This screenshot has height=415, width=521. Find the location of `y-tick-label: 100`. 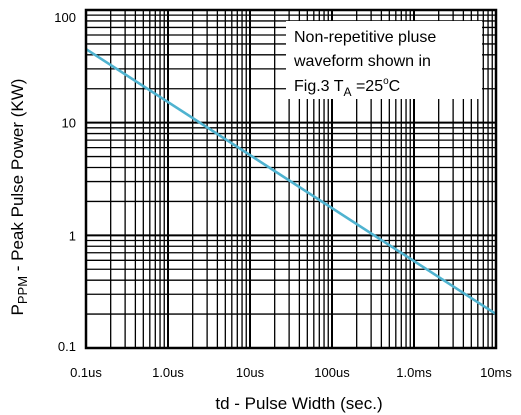

y-tick-label: 100 is located at coordinates (65, 17).